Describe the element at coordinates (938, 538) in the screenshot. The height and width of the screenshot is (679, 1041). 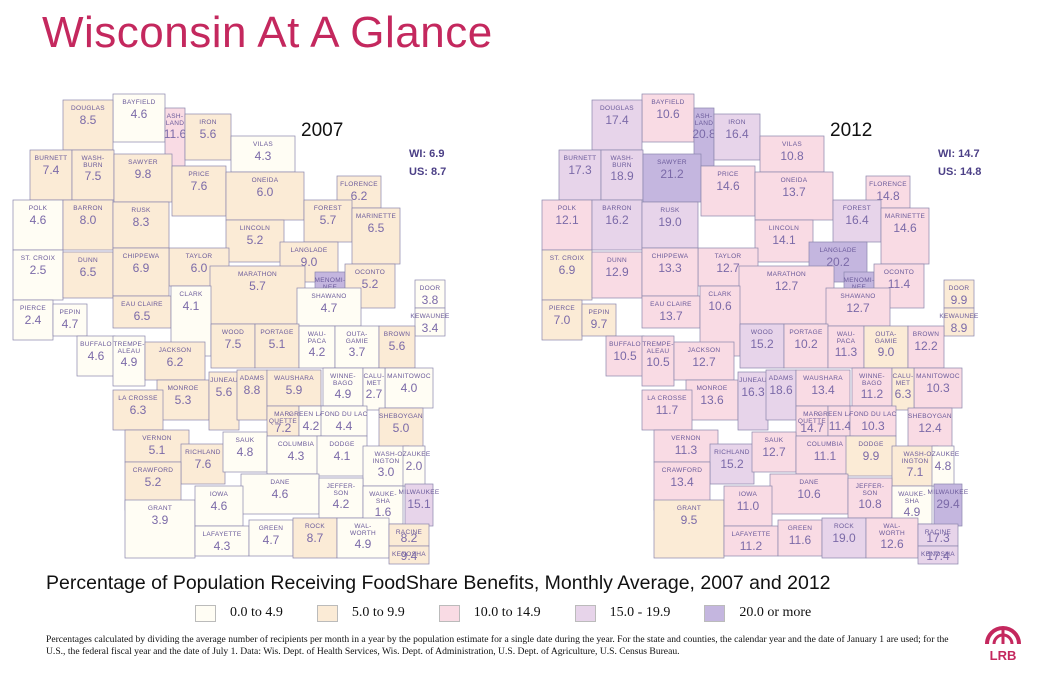
I see `county-value-label: 17.3` at that location.